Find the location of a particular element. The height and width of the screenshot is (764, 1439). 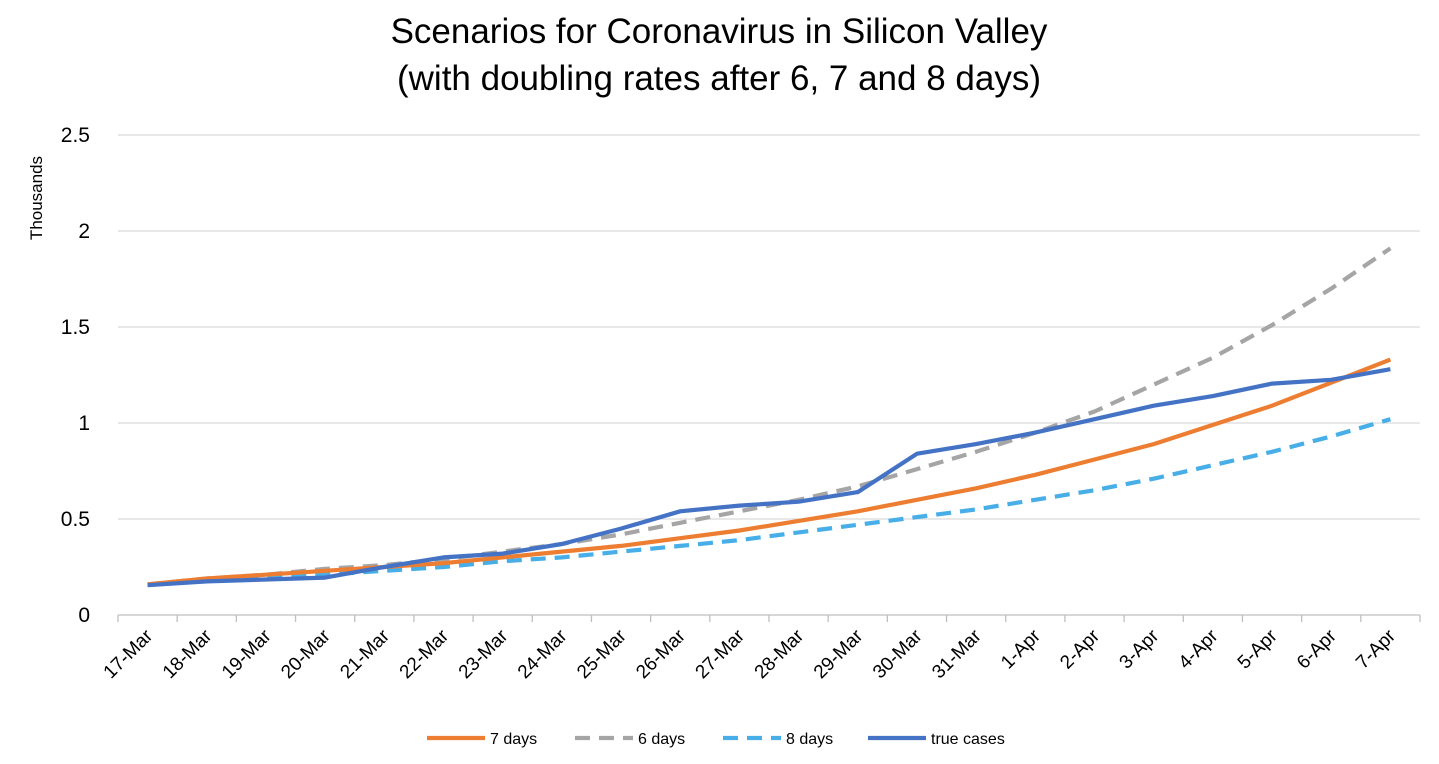

legend-label: true cases is located at coordinates (968, 739).